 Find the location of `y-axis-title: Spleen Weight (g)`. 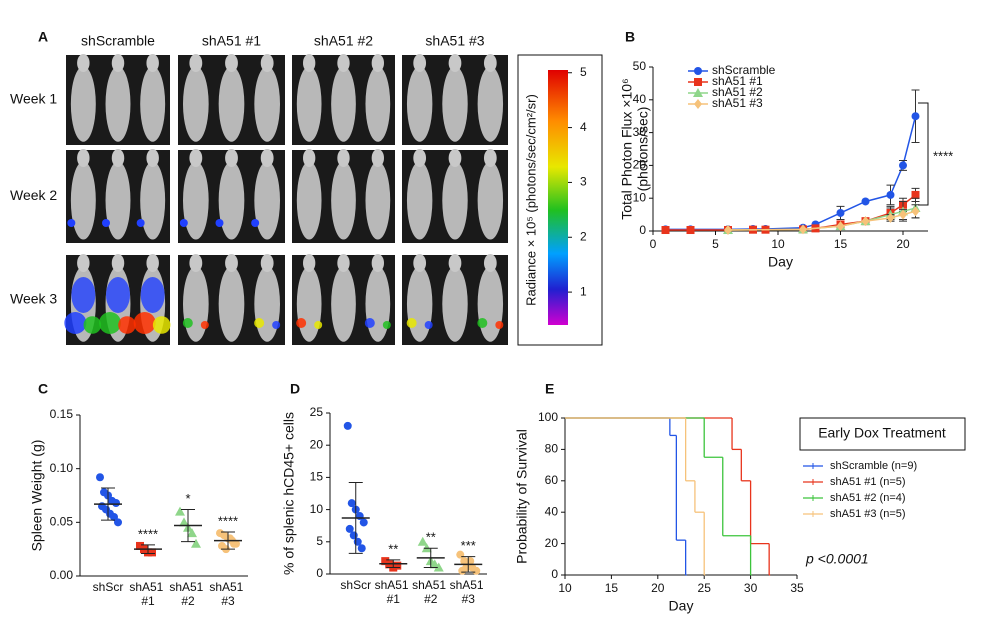

y-axis-title: Spleen Weight (g) is located at coordinates (37, 496).